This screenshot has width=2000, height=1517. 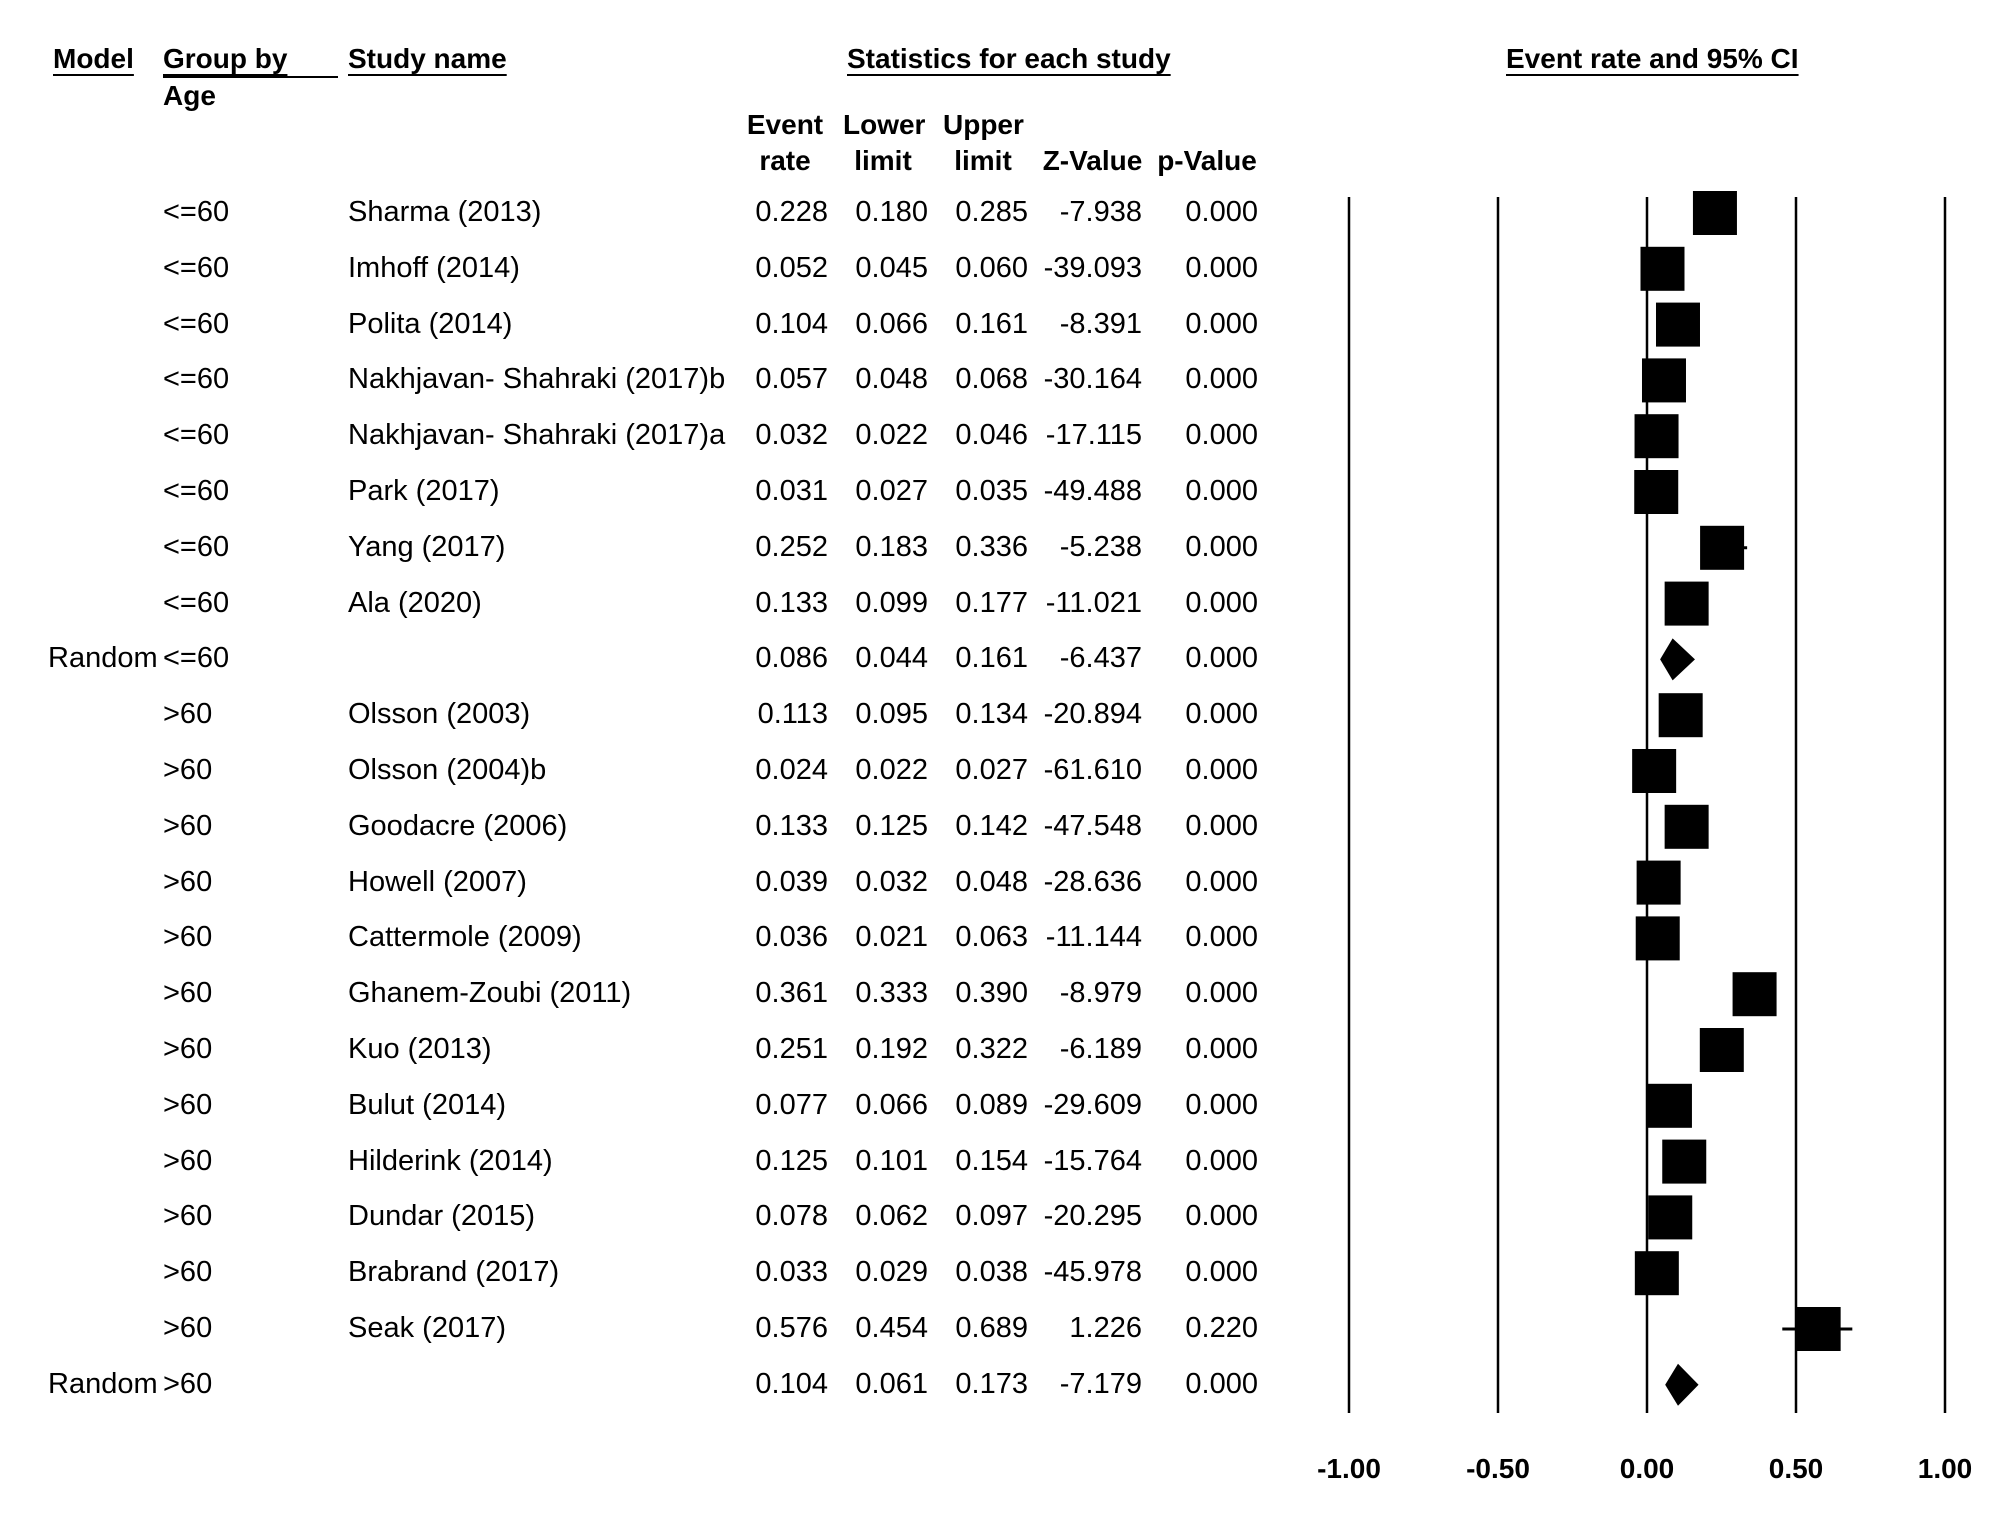 What do you see at coordinates (415, 602) in the screenshot?
I see `cell-study: Ala (2020)` at bounding box center [415, 602].